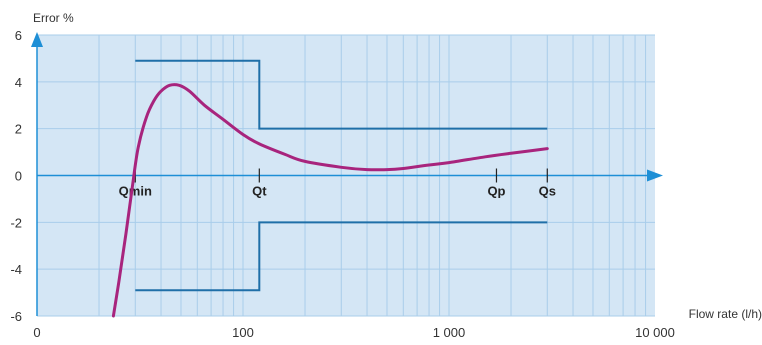  I want to click on flow-markers: Qmin Qt Qp Qs, so click(337, 183).